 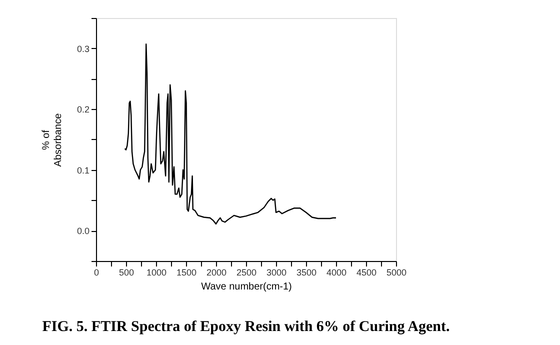 I want to click on text: FIG. 5. FTIR Spectra of Epoxy Resin with 6% of Curing Agent., so click(x=246, y=327).